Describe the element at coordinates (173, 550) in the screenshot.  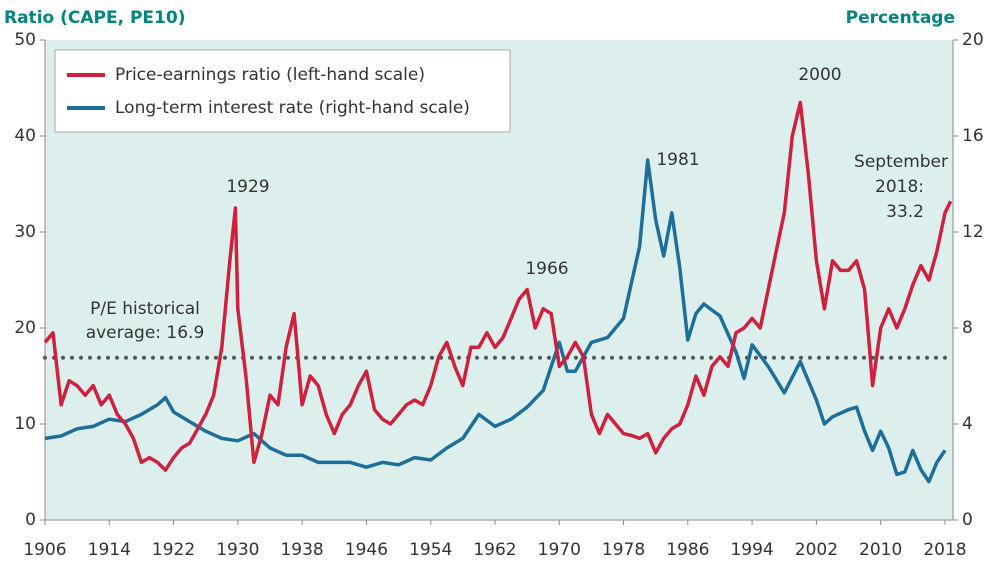
I see `x-tick-label: 1922` at that location.